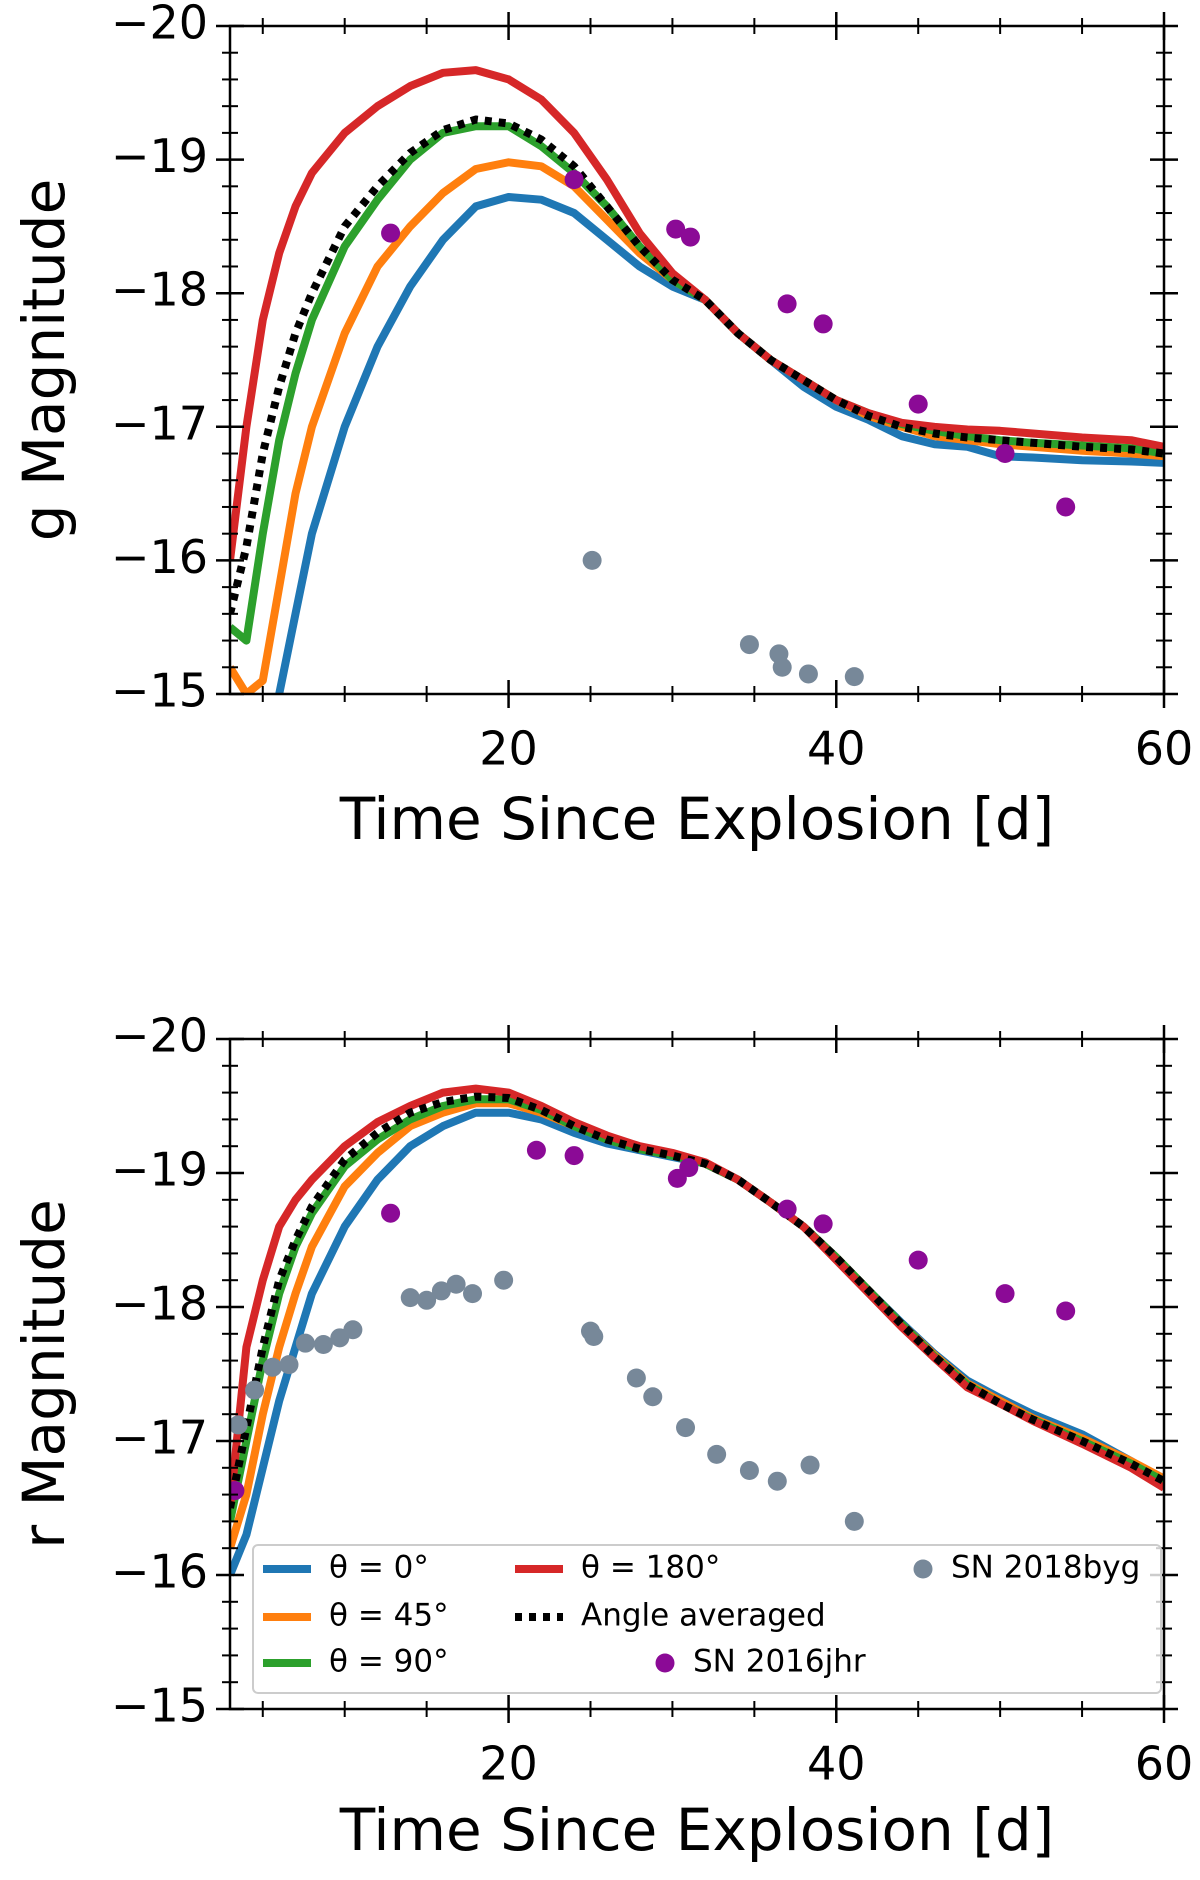  I want to click on legend-label: Angle averaged, so click(703, 1616).